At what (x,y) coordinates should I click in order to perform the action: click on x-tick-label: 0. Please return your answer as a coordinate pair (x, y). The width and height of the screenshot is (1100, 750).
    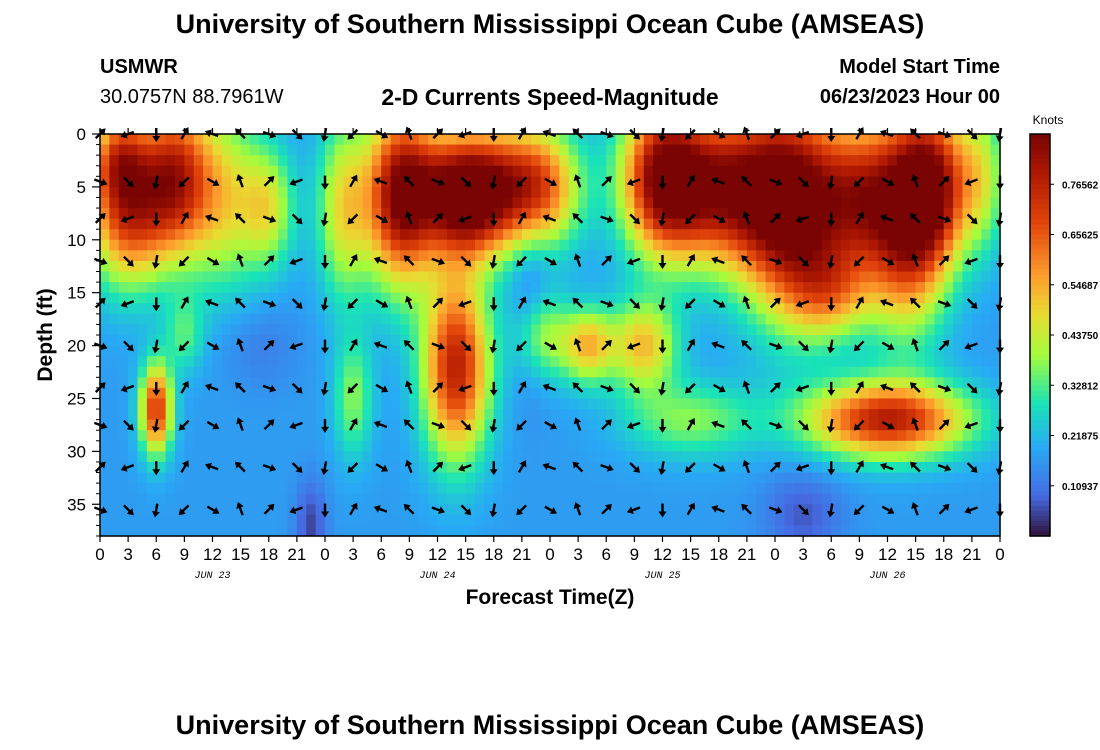
    Looking at the image, I should click on (549, 554).